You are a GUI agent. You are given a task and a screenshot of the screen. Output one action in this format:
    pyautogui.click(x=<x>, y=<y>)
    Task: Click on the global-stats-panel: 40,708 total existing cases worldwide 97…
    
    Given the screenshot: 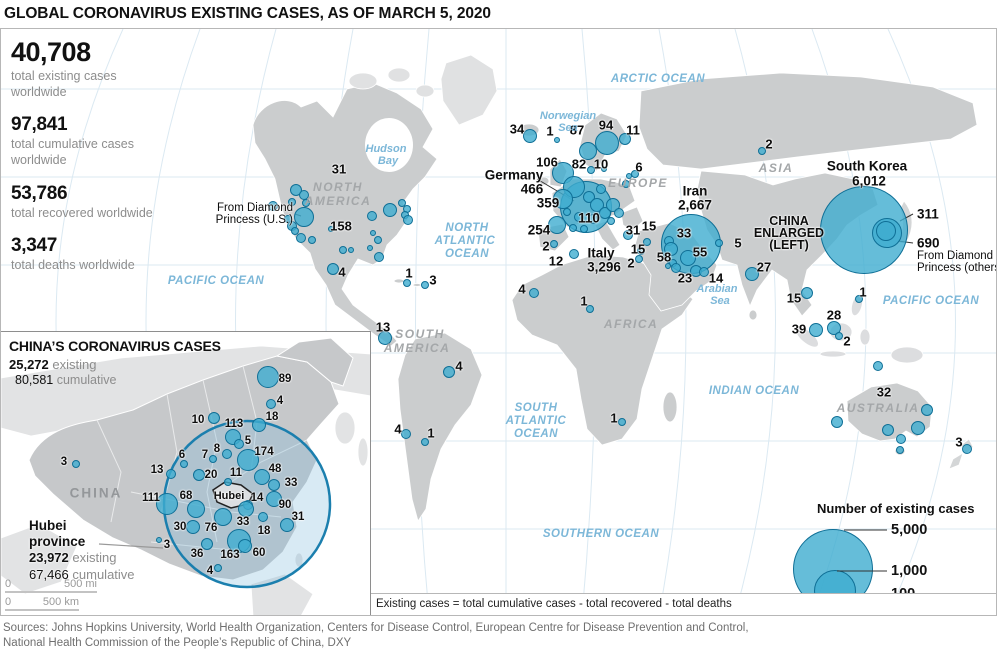 What is the action you would take?
    pyautogui.click(x=118, y=155)
    